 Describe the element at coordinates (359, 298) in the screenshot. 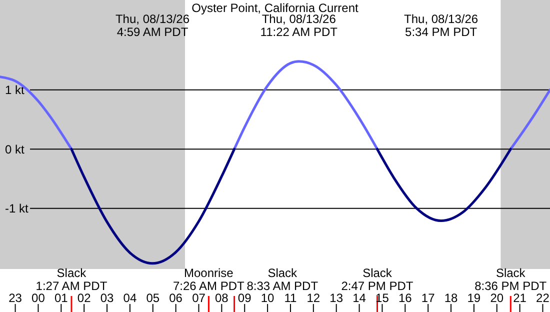

I see `x-tick-label: 14` at that location.